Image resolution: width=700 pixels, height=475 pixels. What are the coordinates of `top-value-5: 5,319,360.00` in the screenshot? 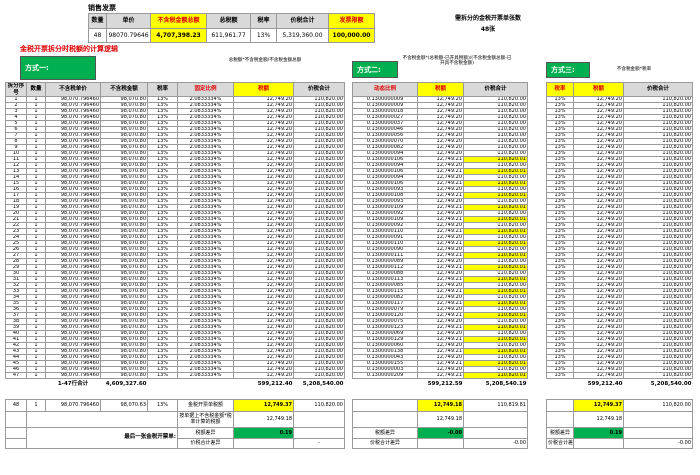 It's located at (302, 35).